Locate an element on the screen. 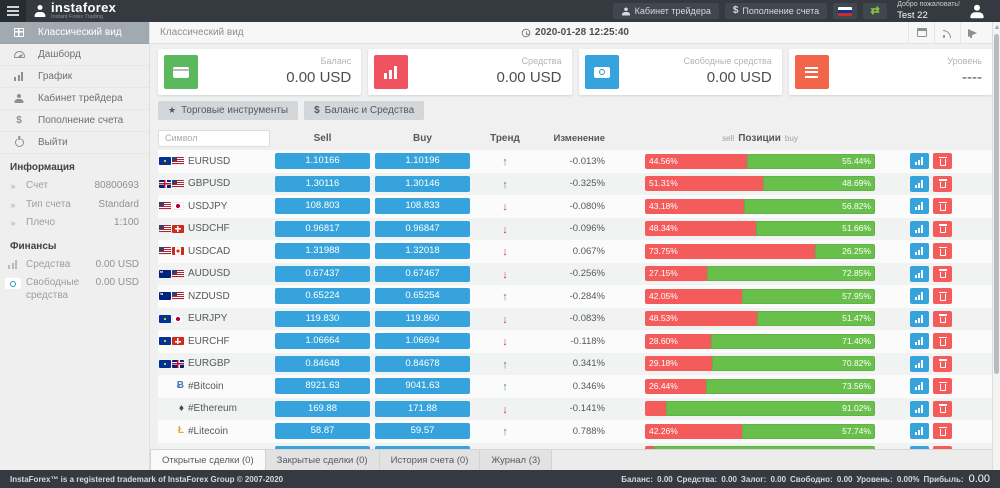 The image size is (1000, 488). sell-price-button: 1.10166 is located at coordinates (322, 161).